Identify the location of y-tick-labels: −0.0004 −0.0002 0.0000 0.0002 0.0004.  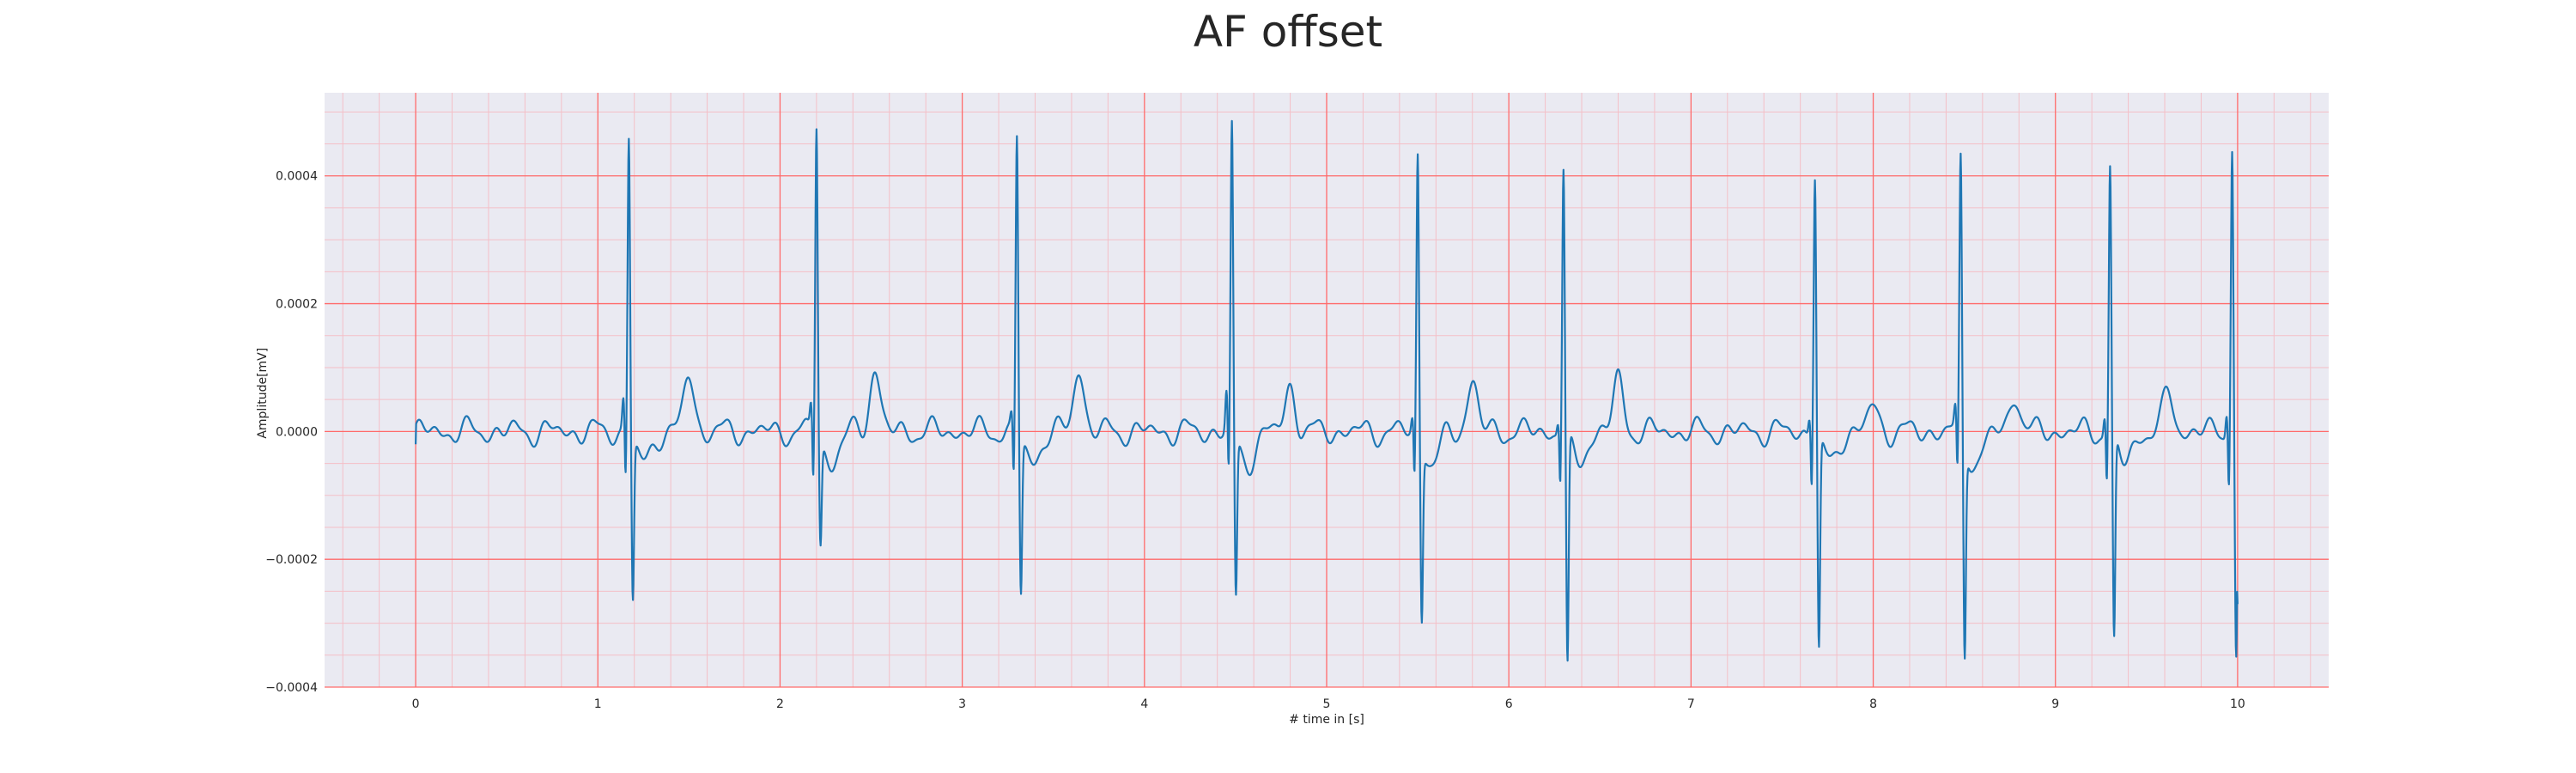
(291, 432).